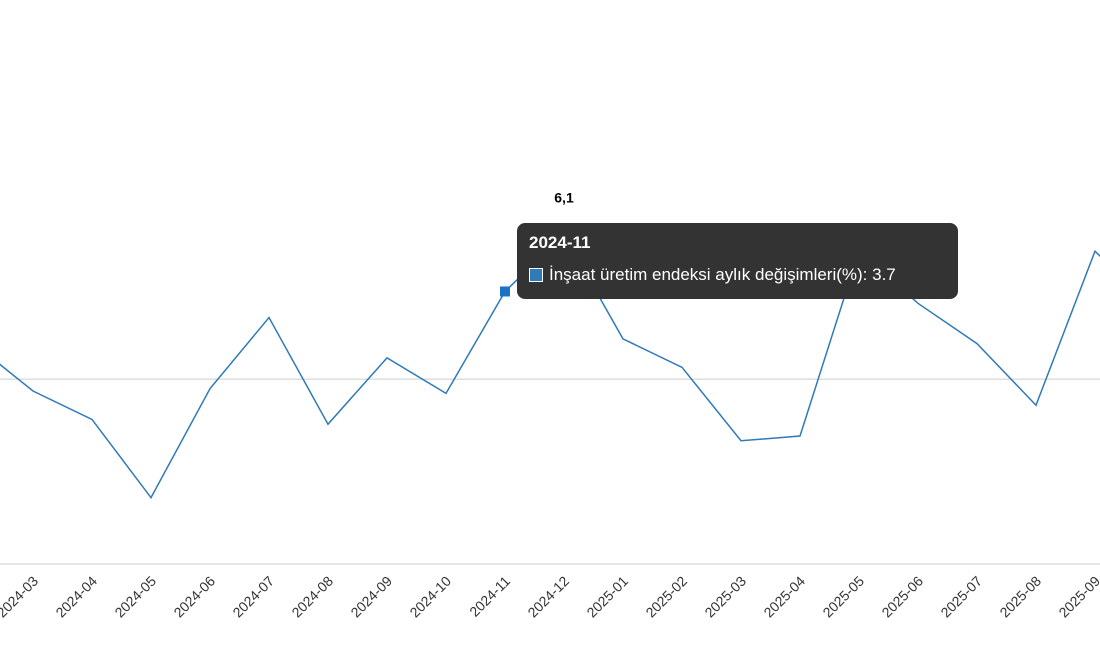 The height and width of the screenshot is (650, 1100). I want to click on x-tick-label: 2025-07, so click(961, 597).